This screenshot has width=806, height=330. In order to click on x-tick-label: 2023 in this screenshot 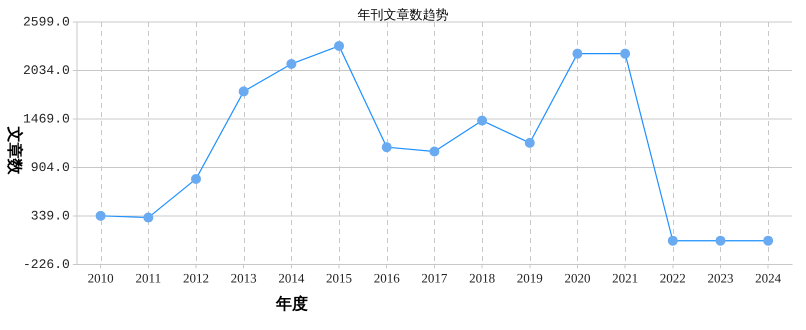, I will do `click(720, 278)`.